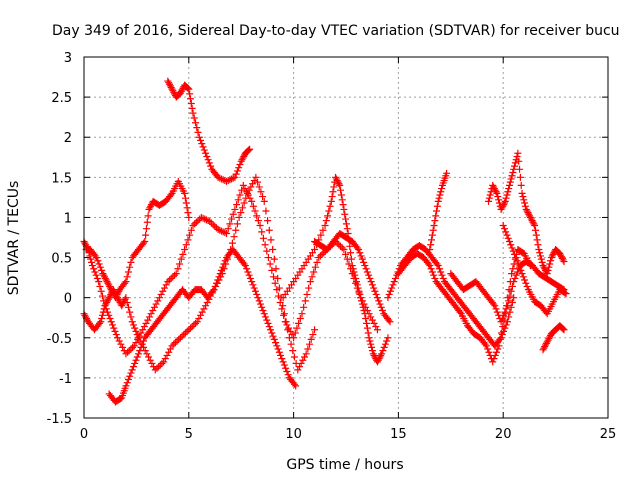  What do you see at coordinates (61, 259) in the screenshot?
I see `y-tick-label: 0.5` at bounding box center [61, 259].